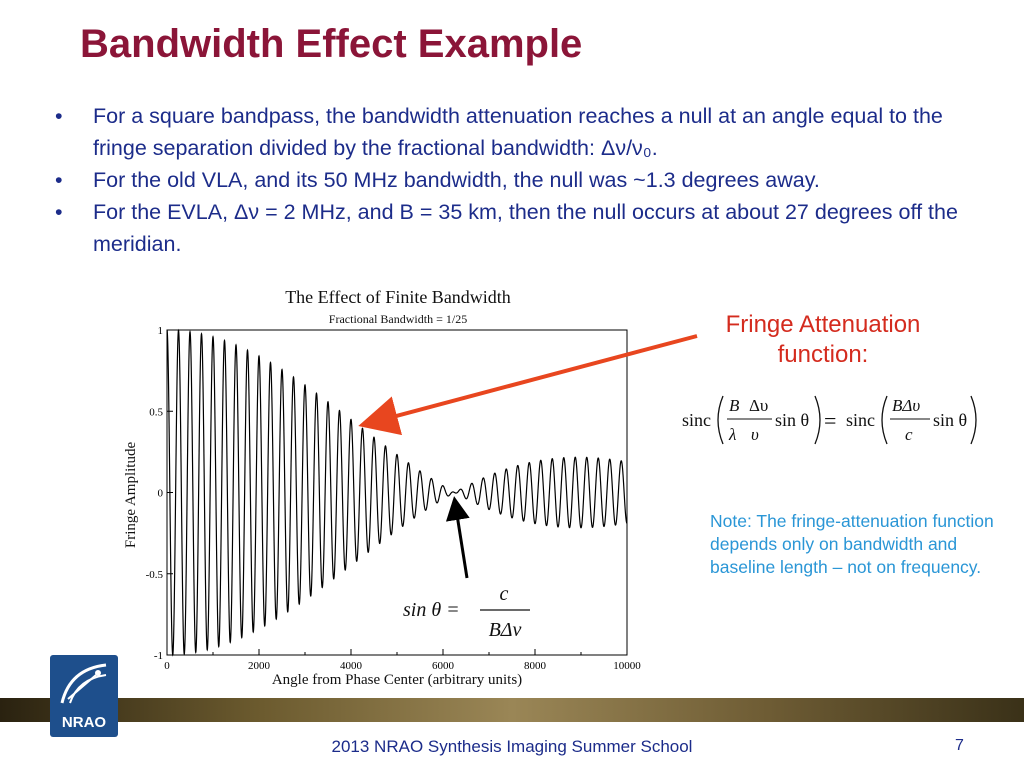 Image resolution: width=1024 pixels, height=768 pixels. I want to click on eq-sinc-right: sinc, so click(860, 420).